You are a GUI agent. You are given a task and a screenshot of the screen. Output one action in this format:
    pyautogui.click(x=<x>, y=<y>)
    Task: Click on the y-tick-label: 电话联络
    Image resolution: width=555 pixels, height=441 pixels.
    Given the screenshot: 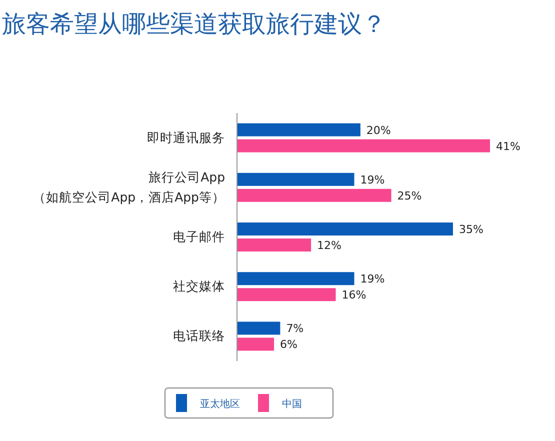 What is the action you would take?
    pyautogui.click(x=199, y=336)
    